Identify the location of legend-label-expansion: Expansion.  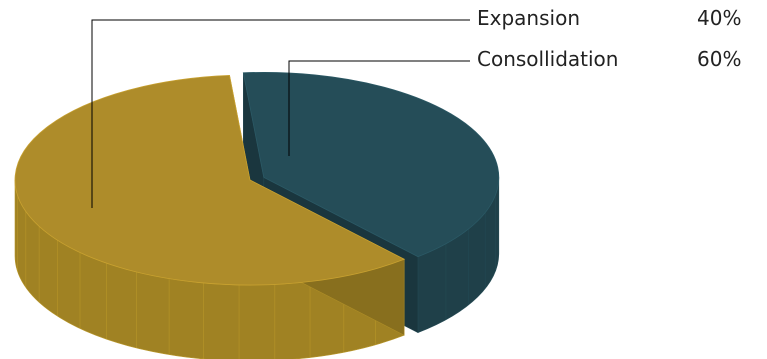
(528, 18).